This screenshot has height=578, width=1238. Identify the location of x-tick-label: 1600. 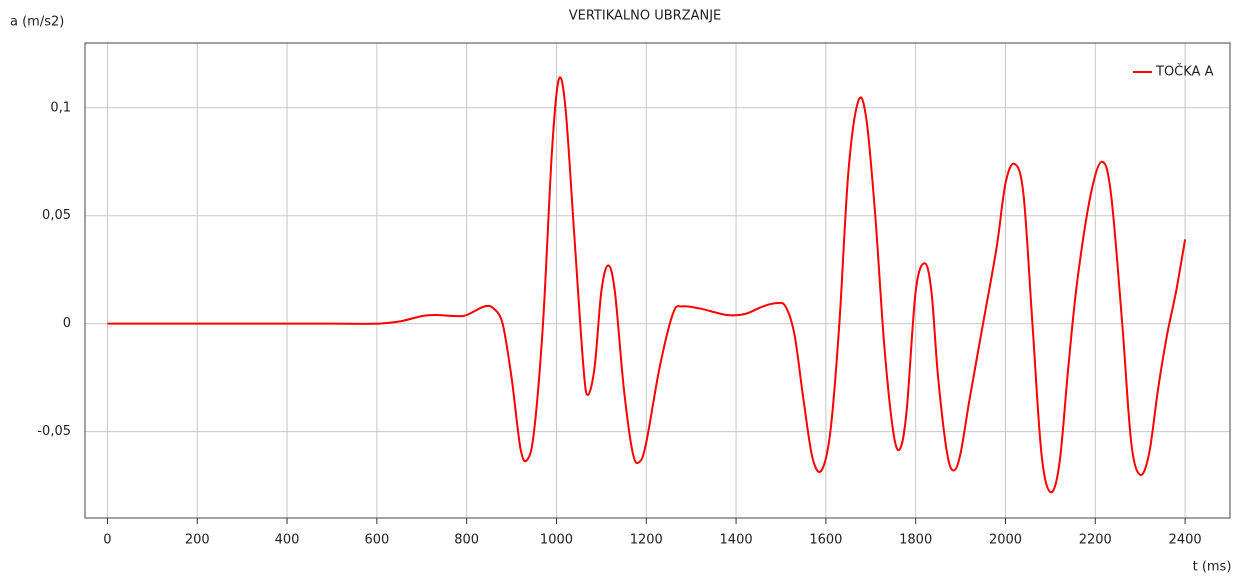
(825, 540).